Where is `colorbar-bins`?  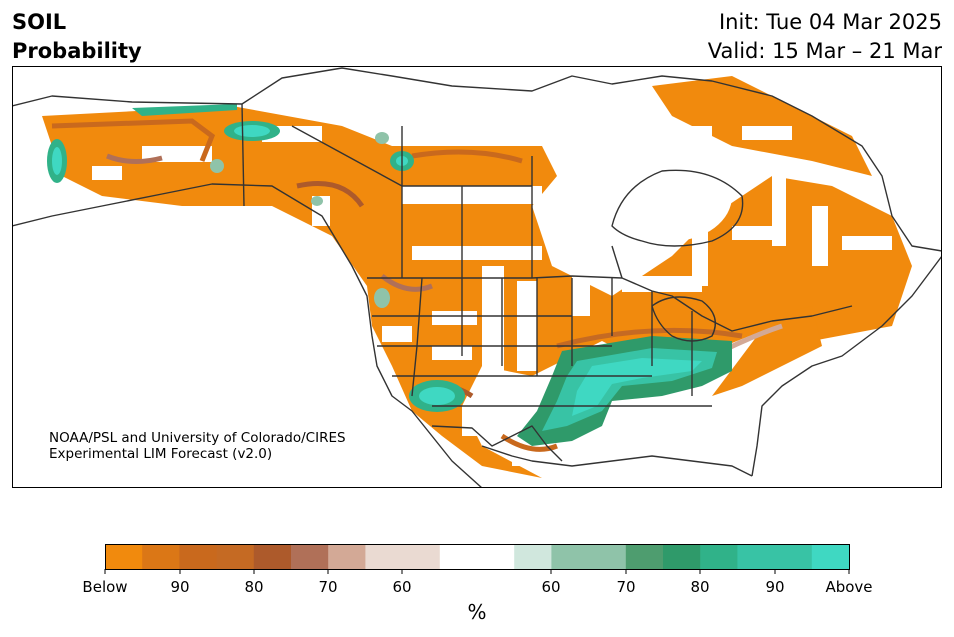 colorbar-bins is located at coordinates (477, 557).